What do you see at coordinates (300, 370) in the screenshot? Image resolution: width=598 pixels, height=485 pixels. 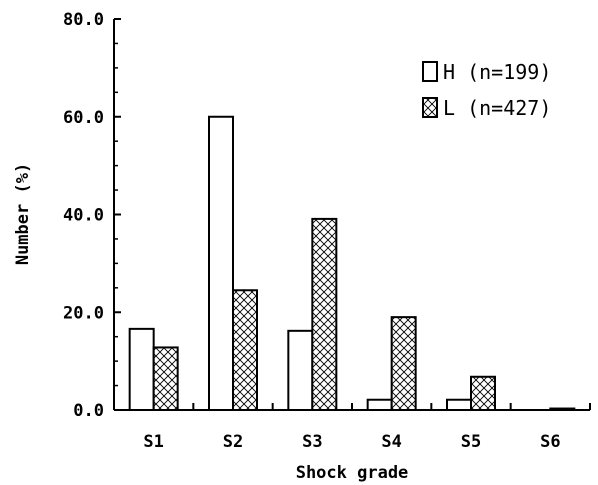 I see `bar-h-s3` at bounding box center [300, 370].